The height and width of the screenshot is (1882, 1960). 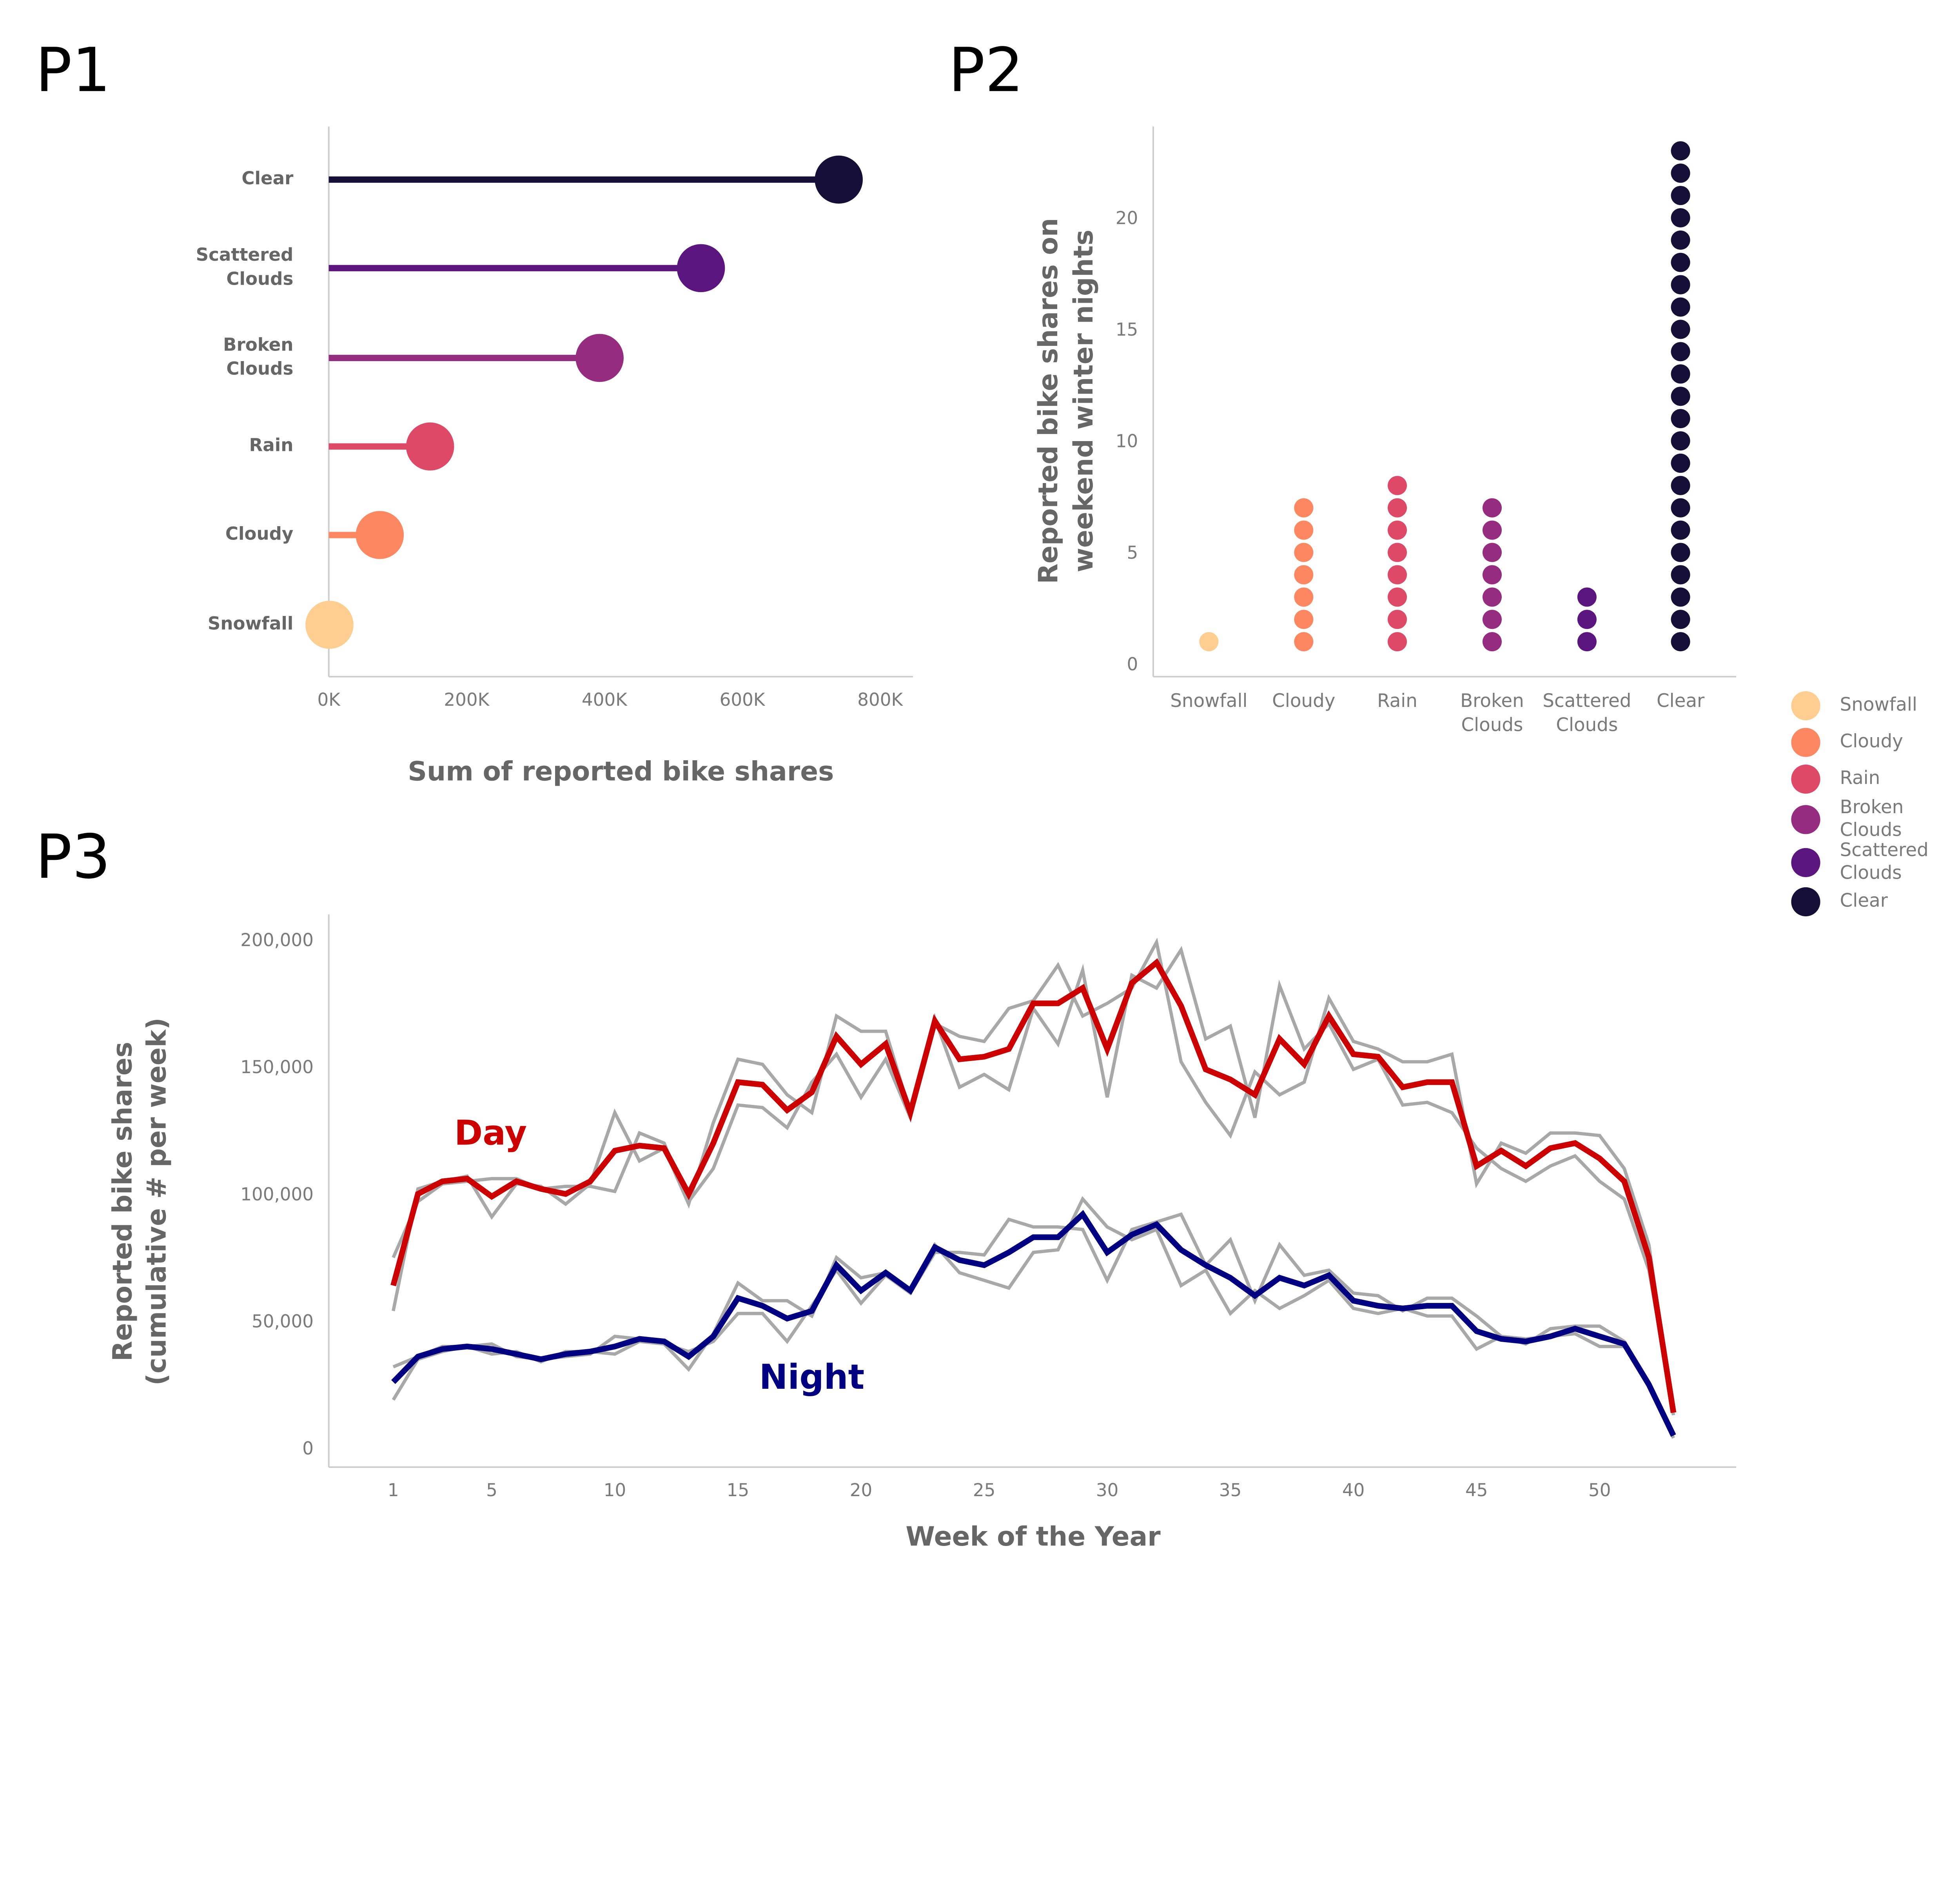 I want to click on x-tick-label: 5, so click(x=491, y=1490).